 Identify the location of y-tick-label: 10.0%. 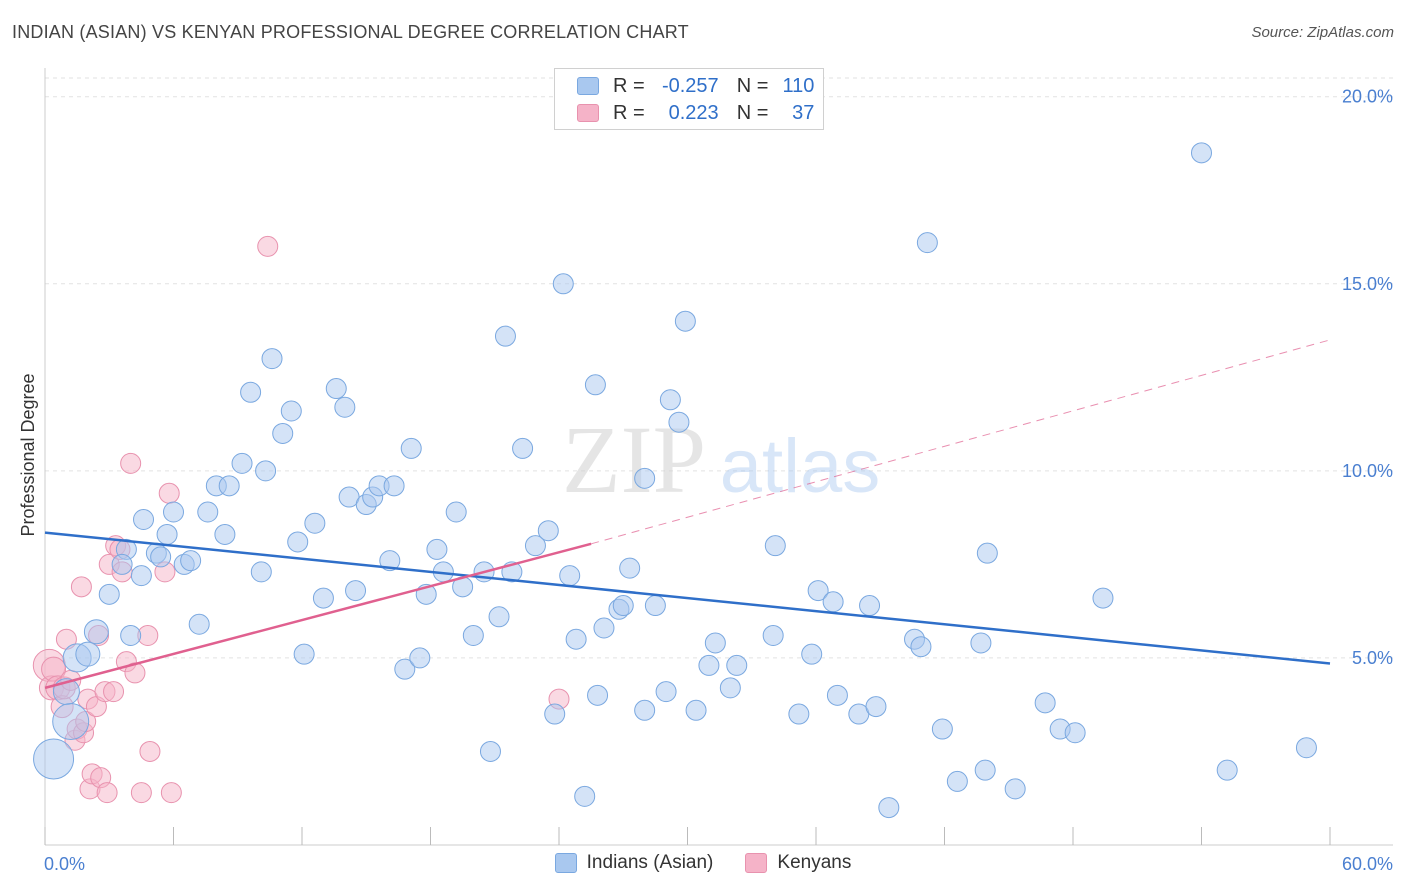
(1367, 471).